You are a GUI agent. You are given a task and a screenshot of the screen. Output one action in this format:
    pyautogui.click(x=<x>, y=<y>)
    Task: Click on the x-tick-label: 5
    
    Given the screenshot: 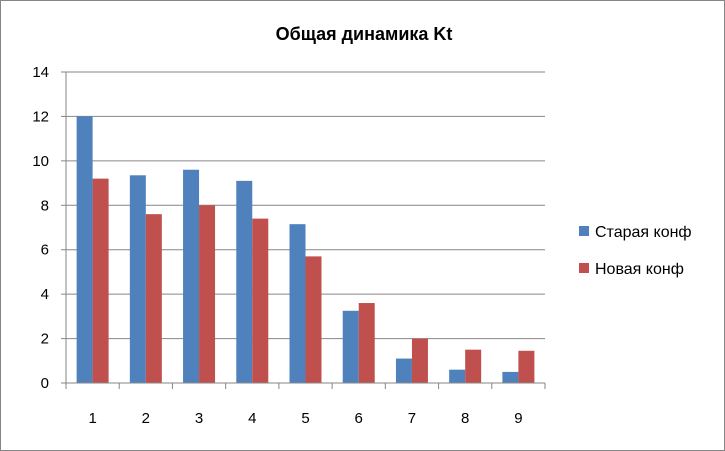 What is the action you would take?
    pyautogui.click(x=305, y=418)
    